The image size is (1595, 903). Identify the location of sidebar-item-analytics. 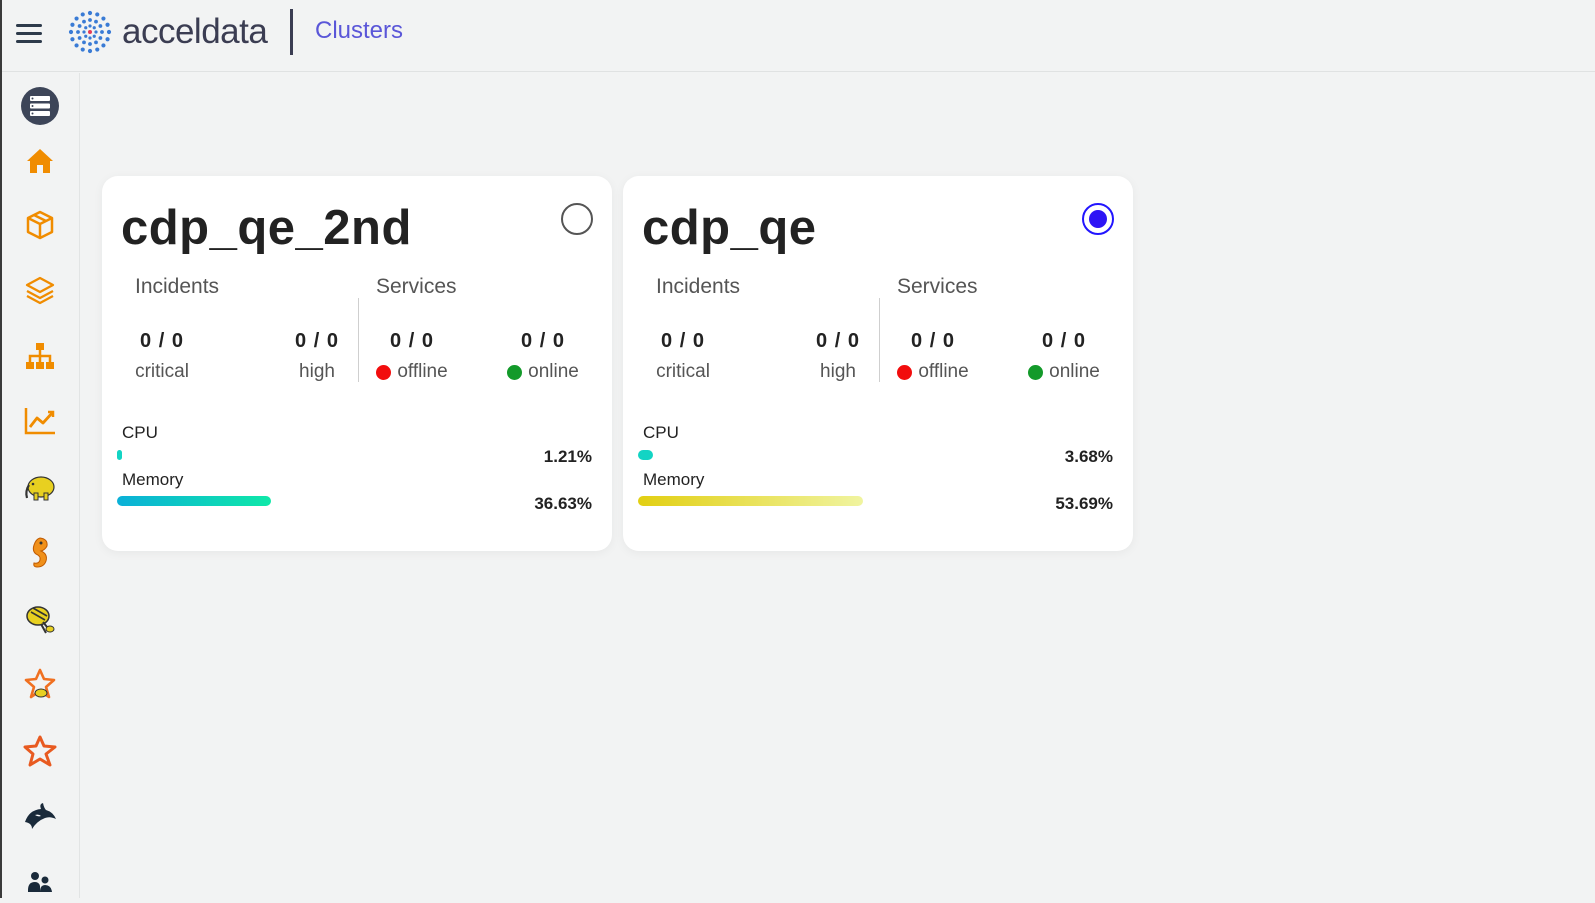
(40, 421).